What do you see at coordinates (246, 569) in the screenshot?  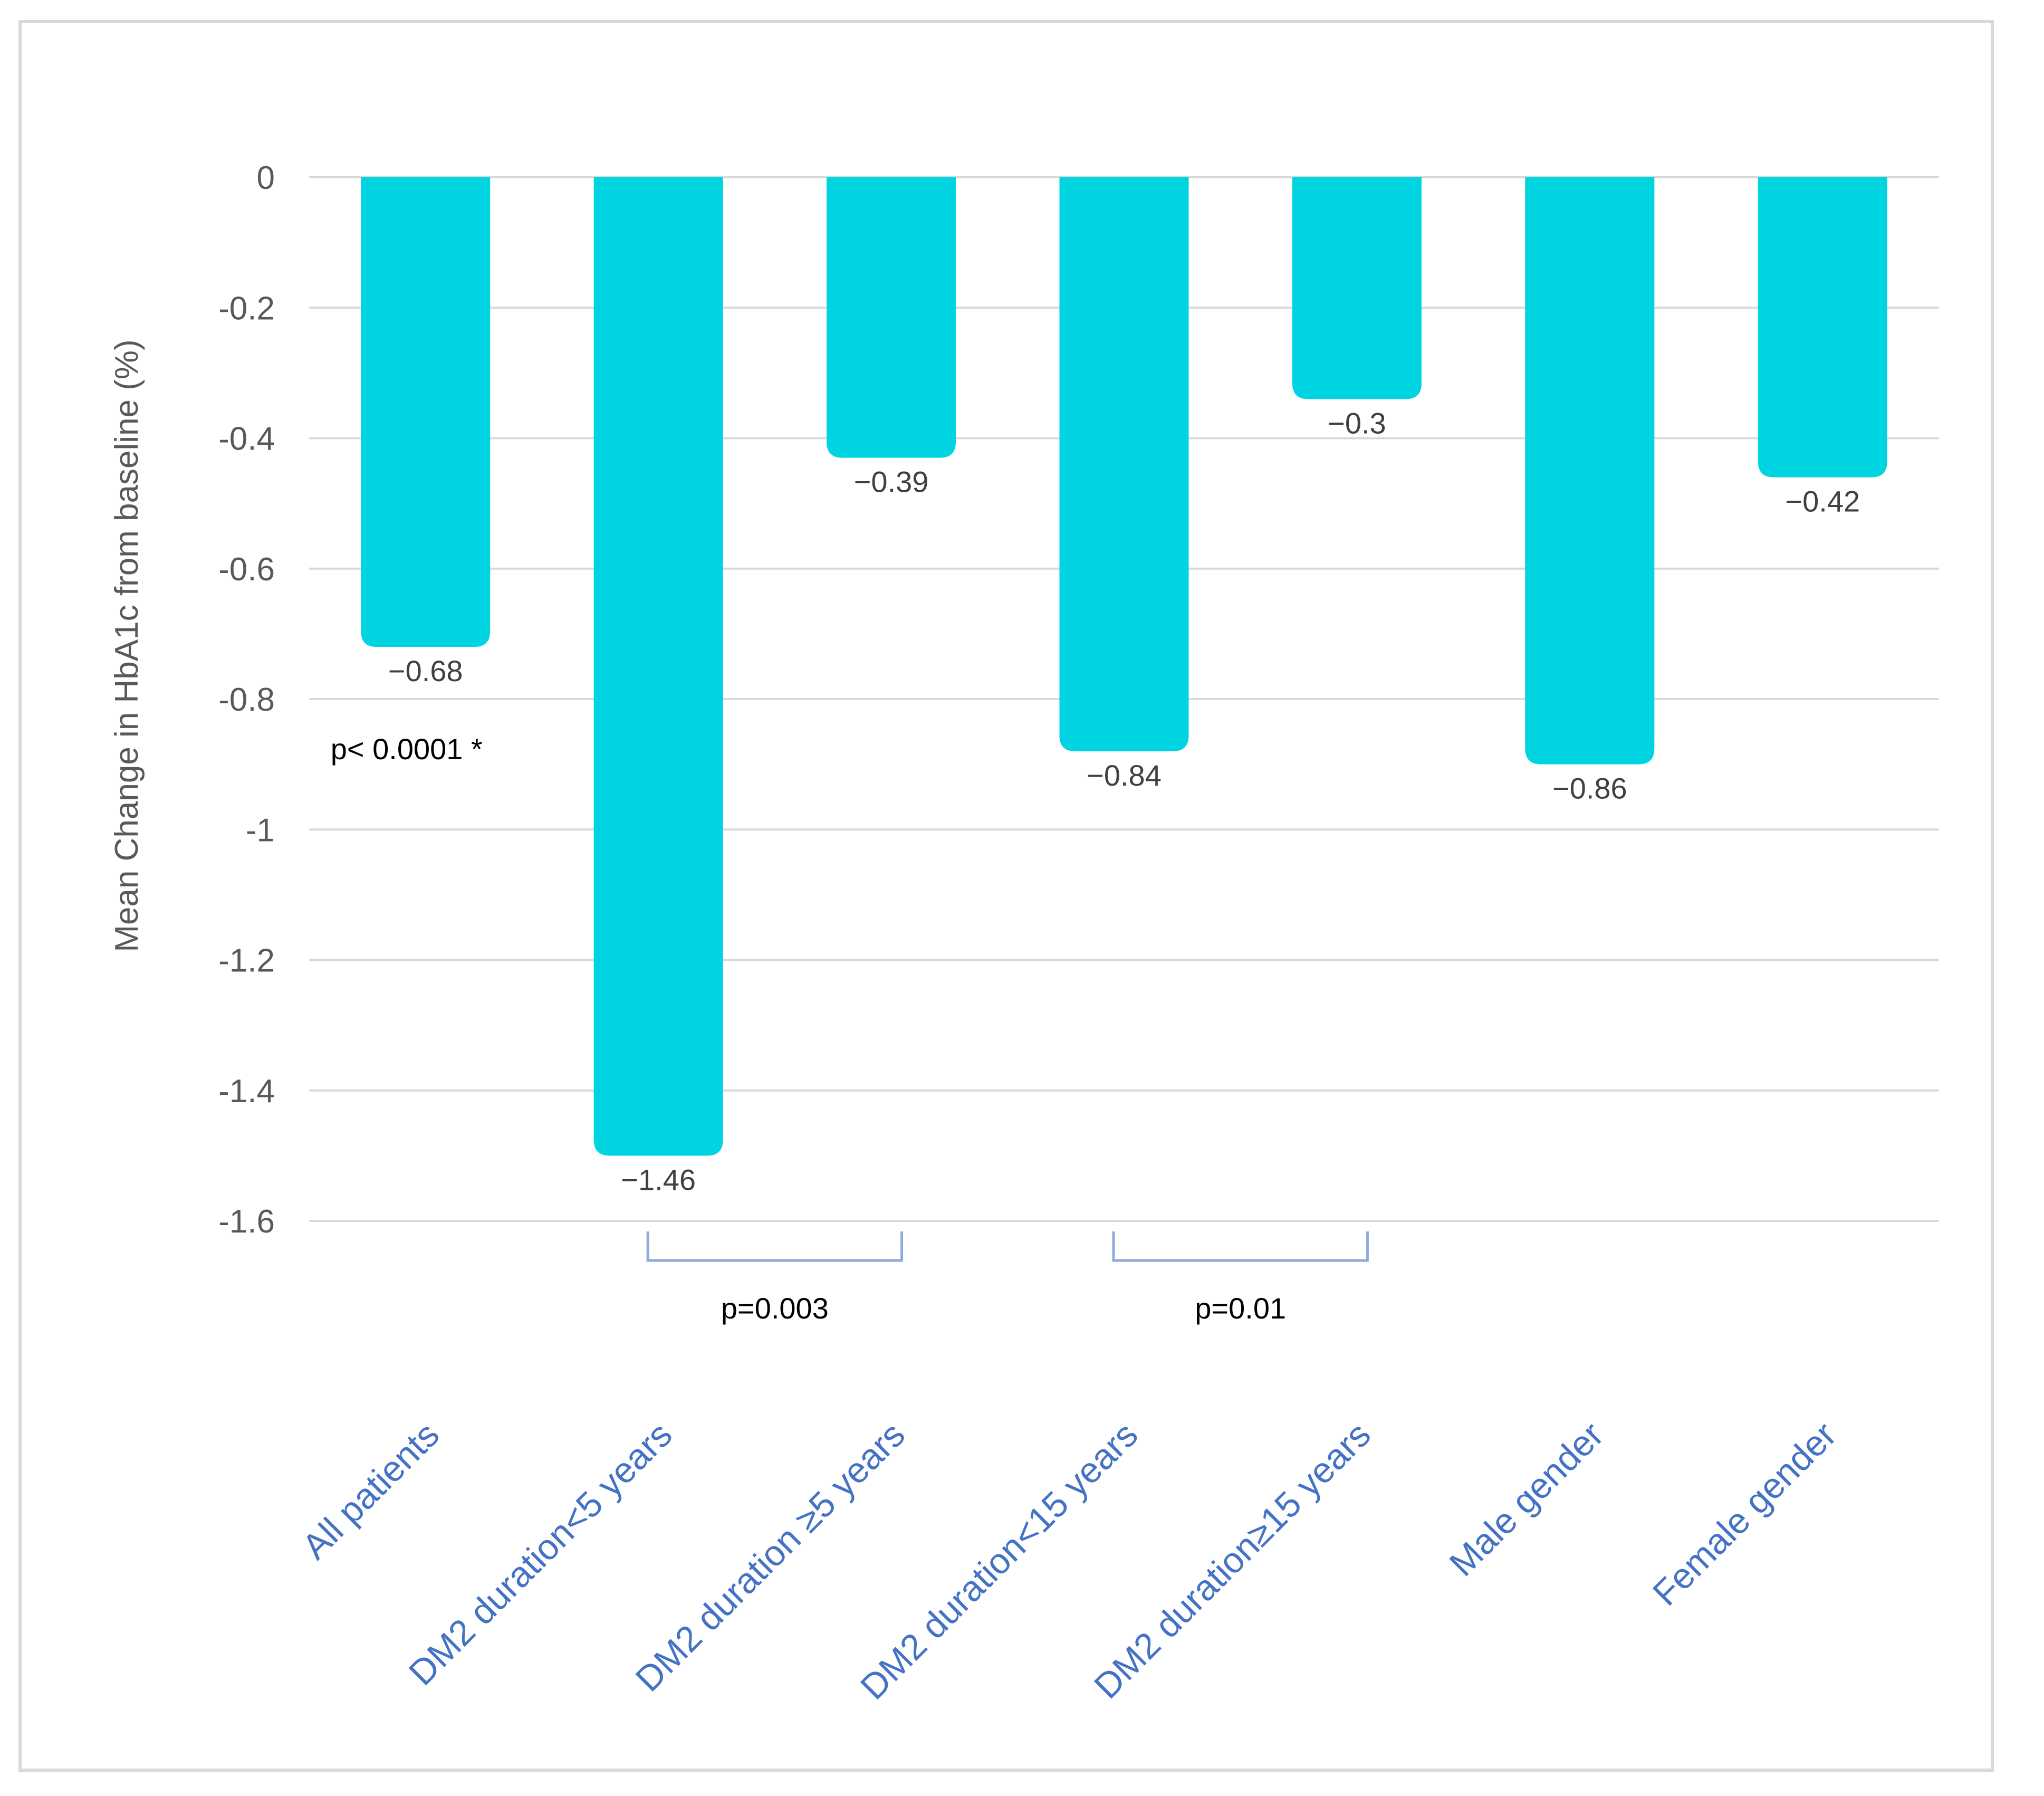 I see `y-tick-label: -0.6` at bounding box center [246, 569].